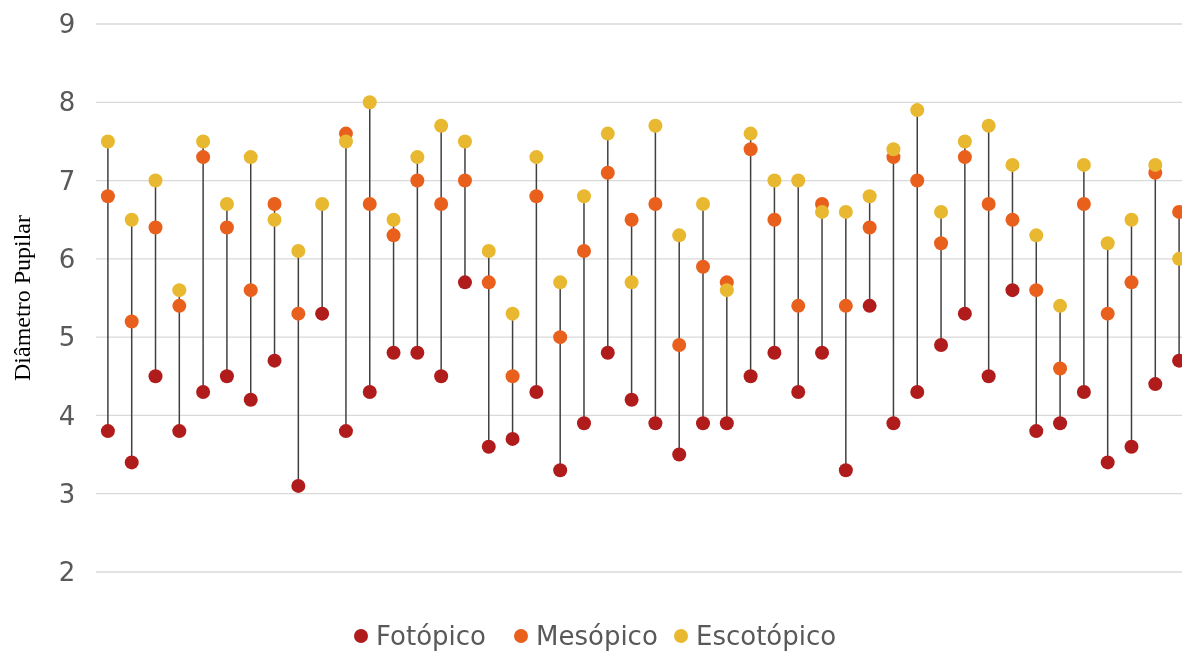  I want to click on y-tick-label: 3, so click(67, 493).